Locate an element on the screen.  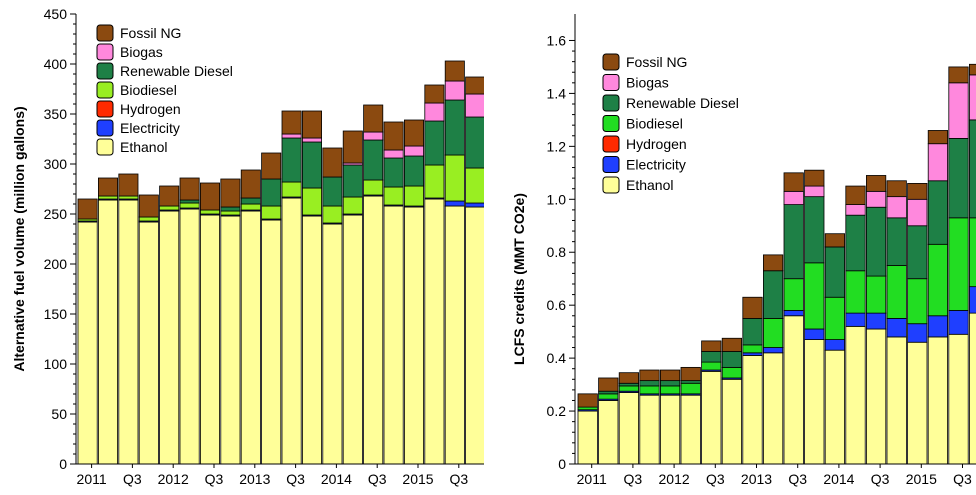
legend-label: Electricity is located at coordinates (150, 128).